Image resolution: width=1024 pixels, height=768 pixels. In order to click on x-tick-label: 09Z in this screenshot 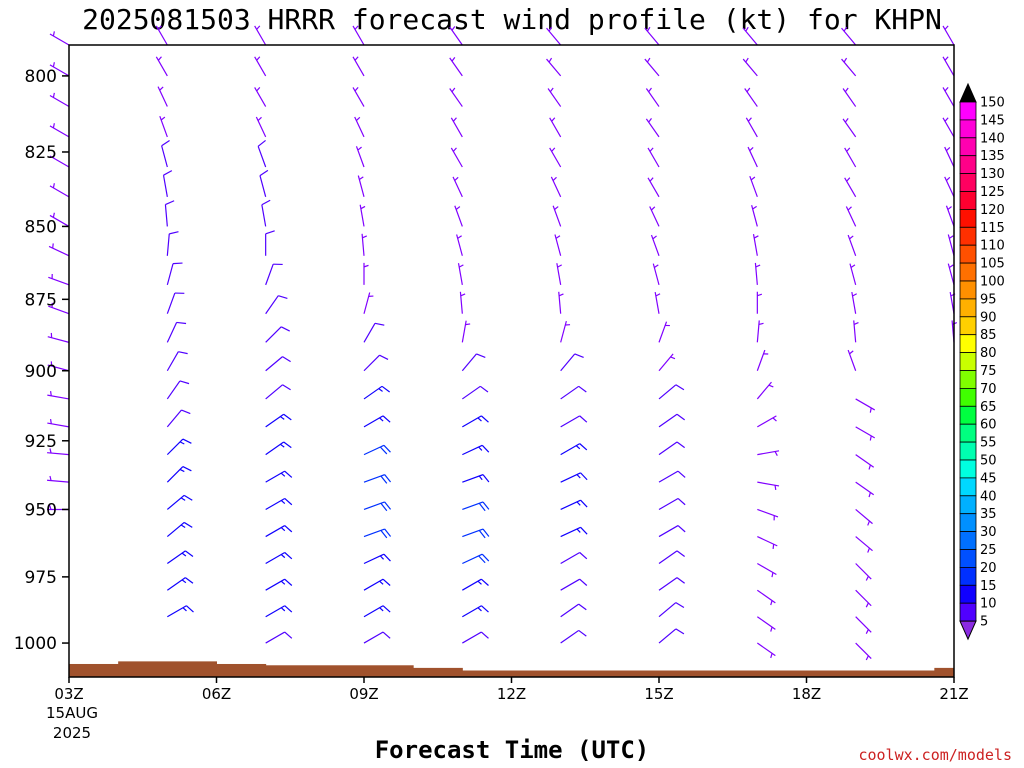, I will do `click(363, 694)`.